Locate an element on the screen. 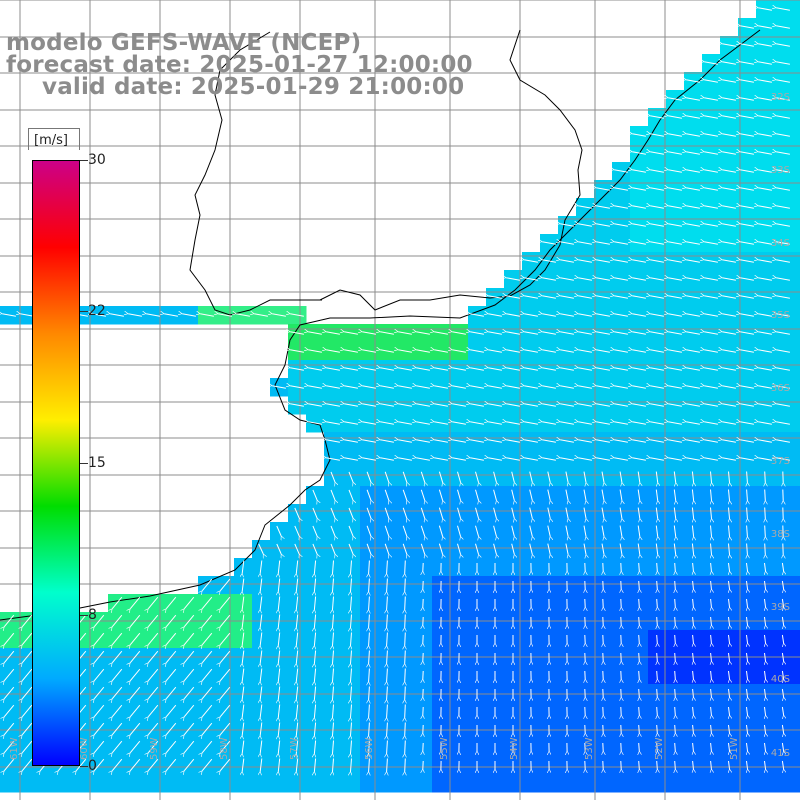 The width and height of the screenshot is (800, 800). longitude-label: 51W is located at coordinates (734, 748).